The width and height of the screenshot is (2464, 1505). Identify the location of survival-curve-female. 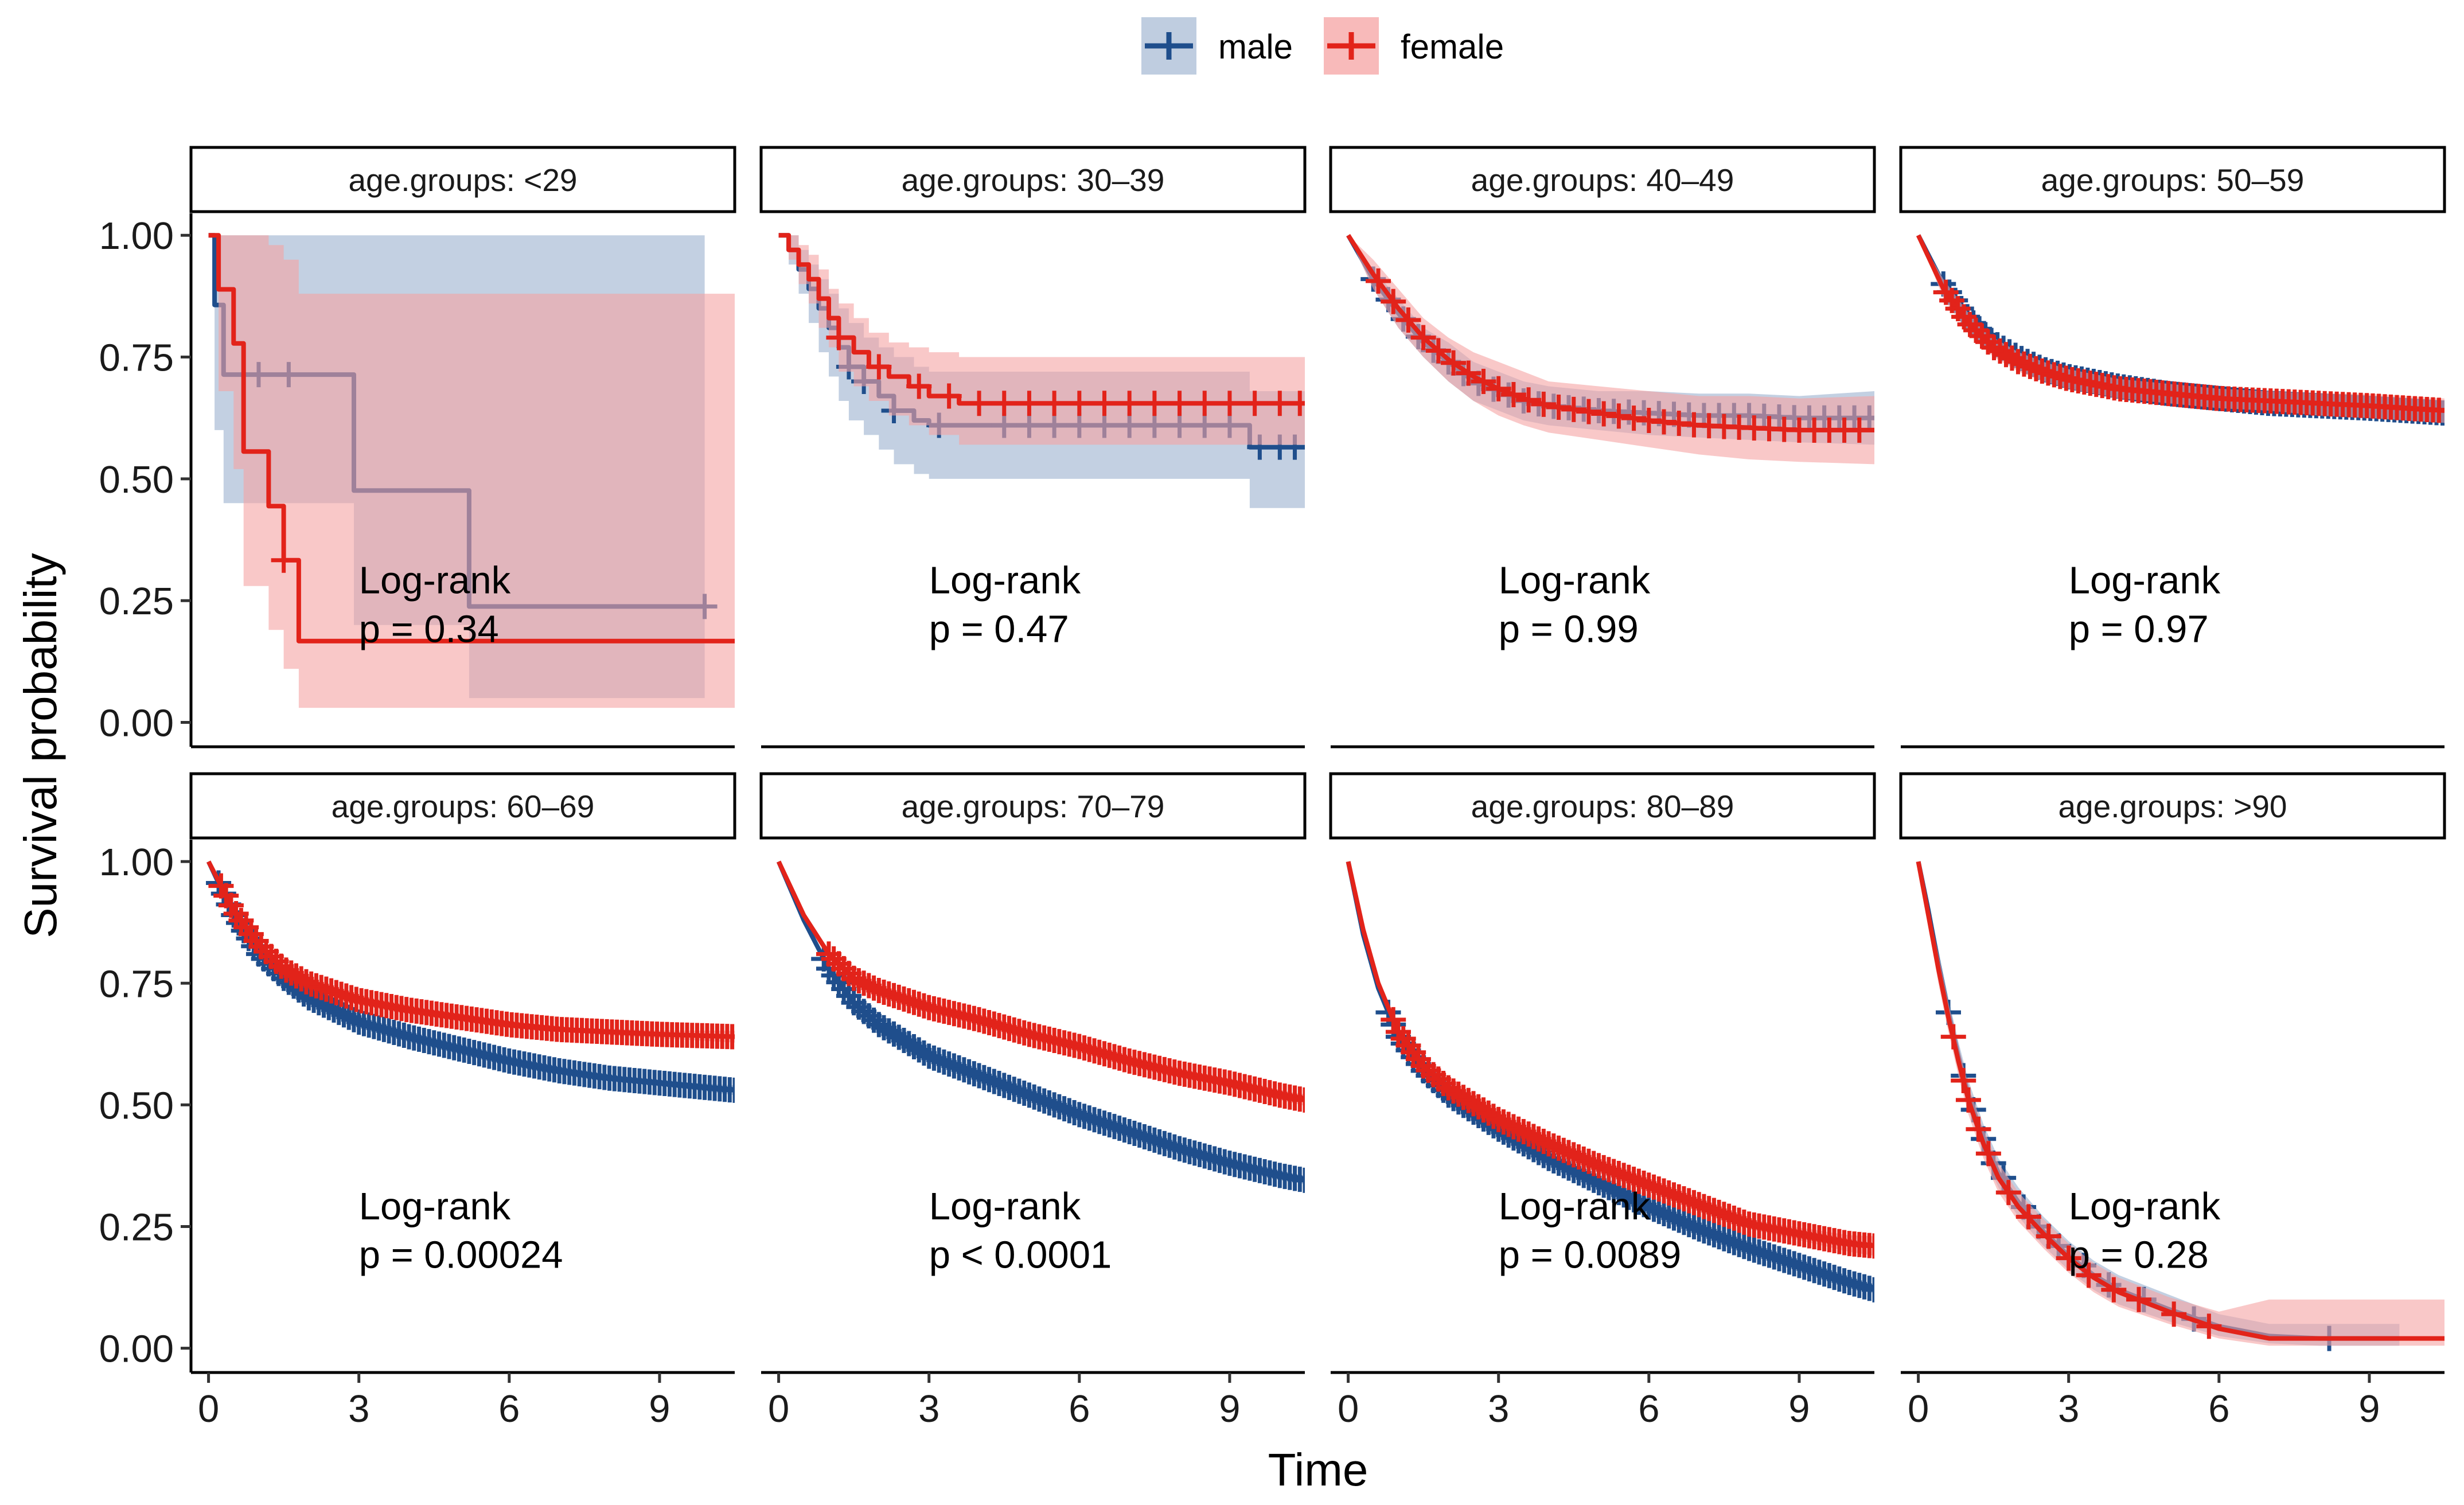
(2180, 1101).